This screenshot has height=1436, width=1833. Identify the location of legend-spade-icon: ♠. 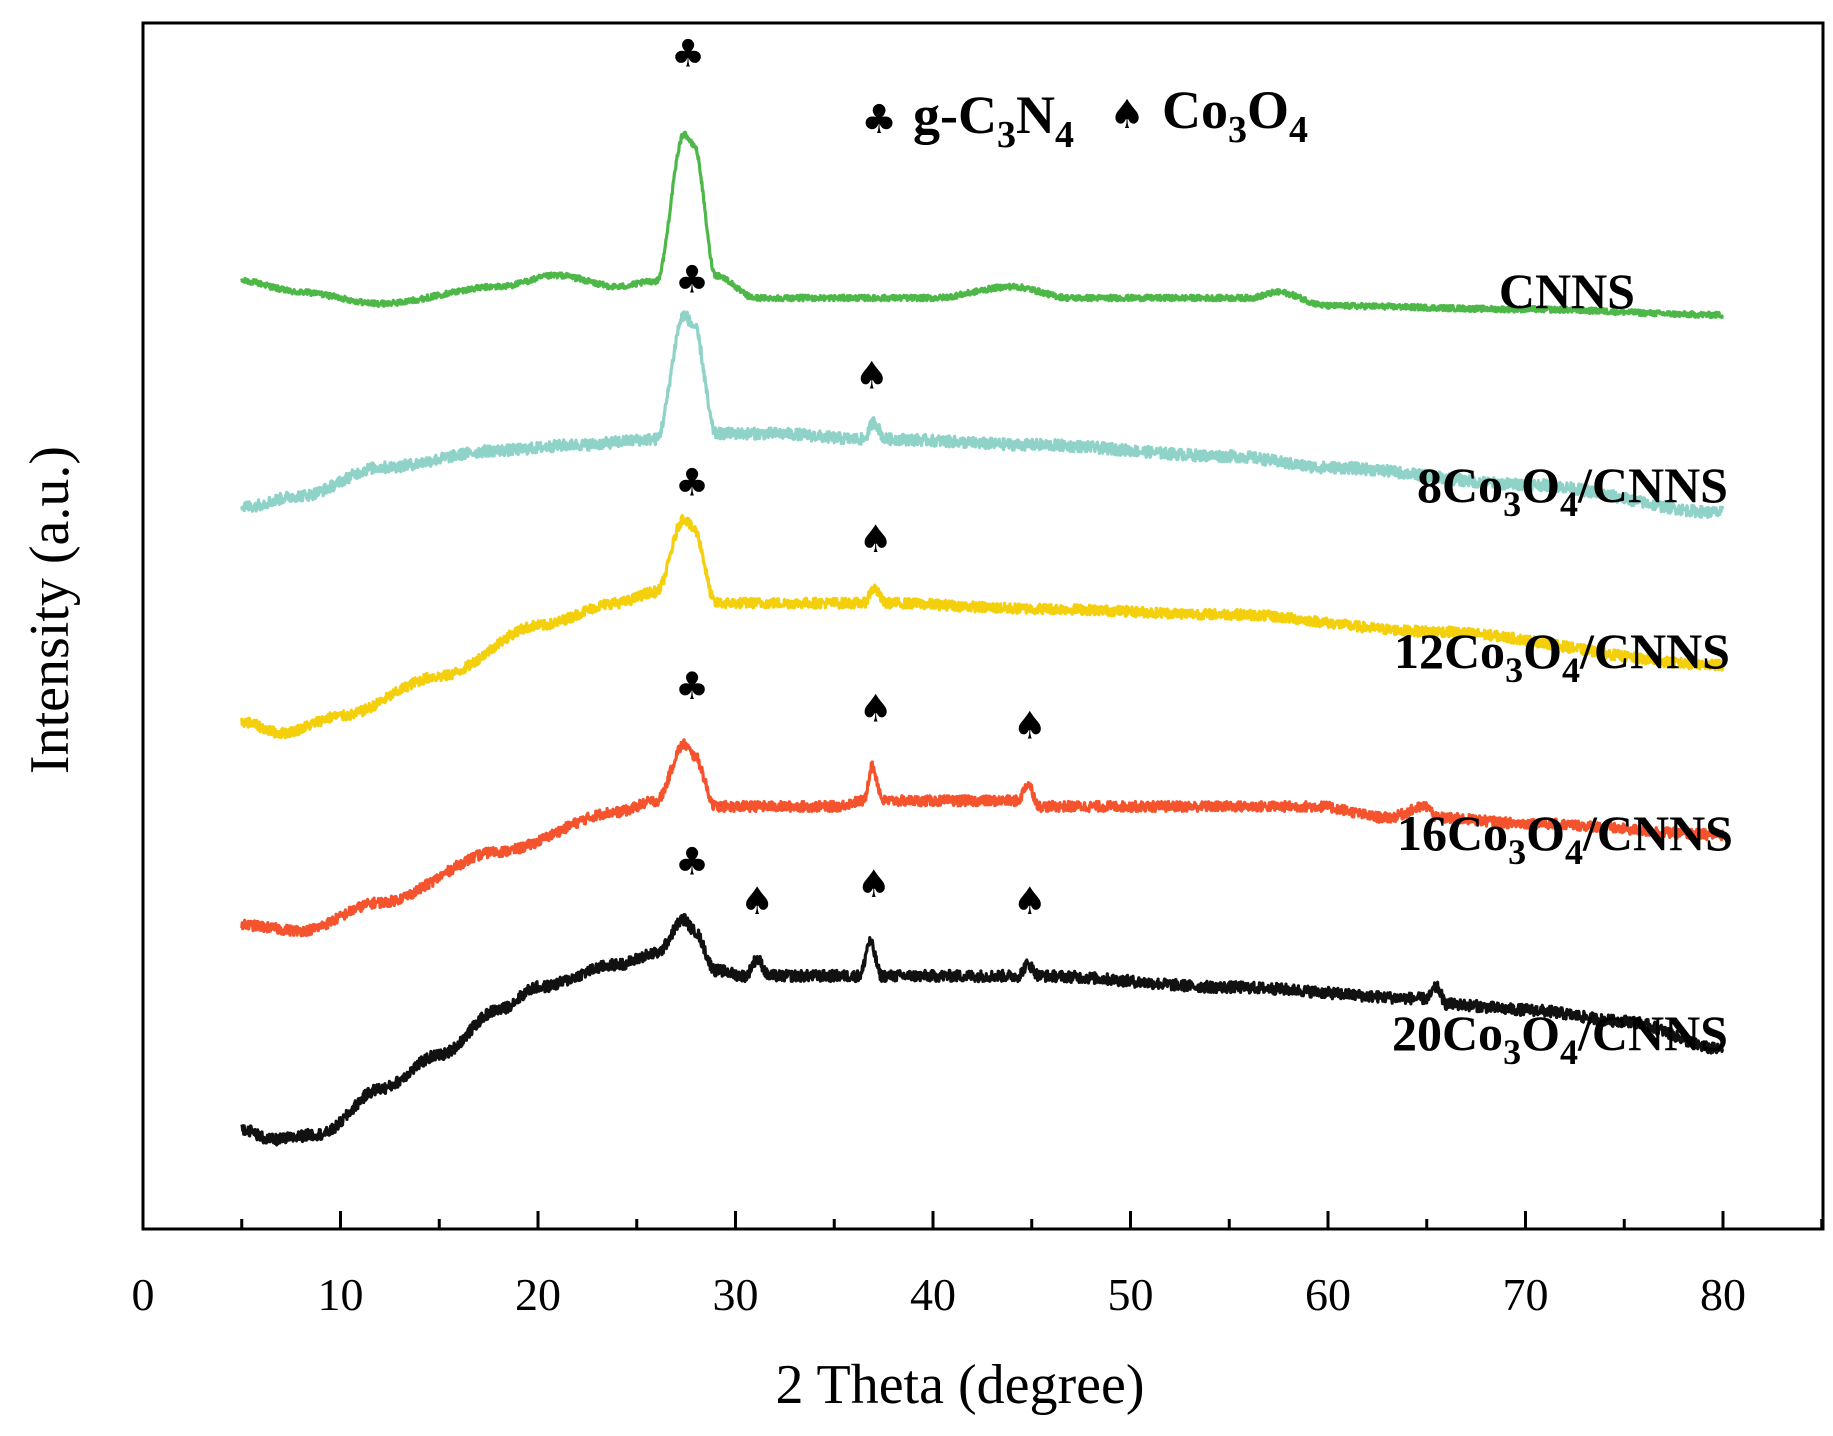
(1127, 115).